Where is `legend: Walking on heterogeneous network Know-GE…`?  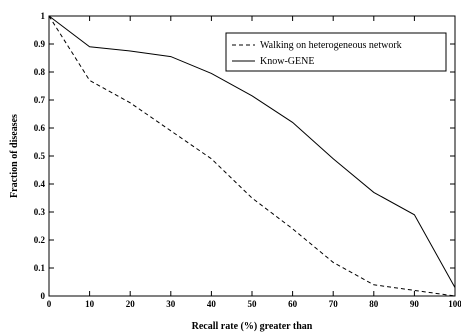 legend: Walking on heterogeneous network Know-GE… is located at coordinates (336, 52).